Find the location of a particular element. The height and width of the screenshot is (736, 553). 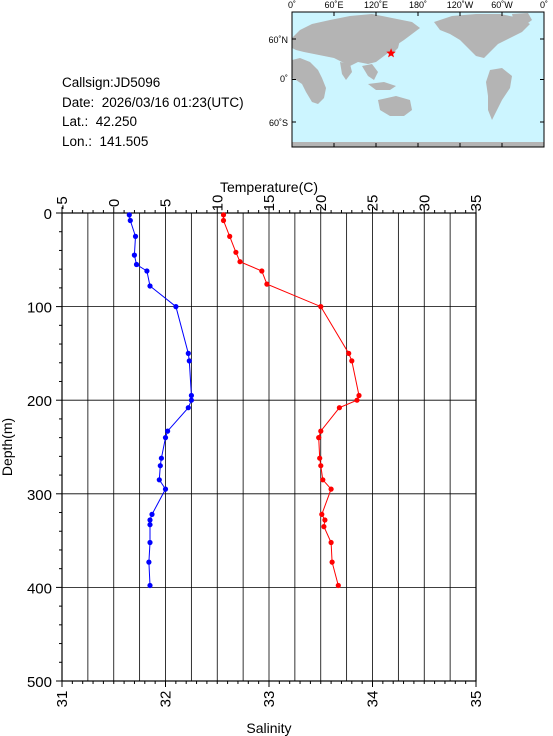

longitude-text: Lon.: 141.505 is located at coordinates (105, 141).